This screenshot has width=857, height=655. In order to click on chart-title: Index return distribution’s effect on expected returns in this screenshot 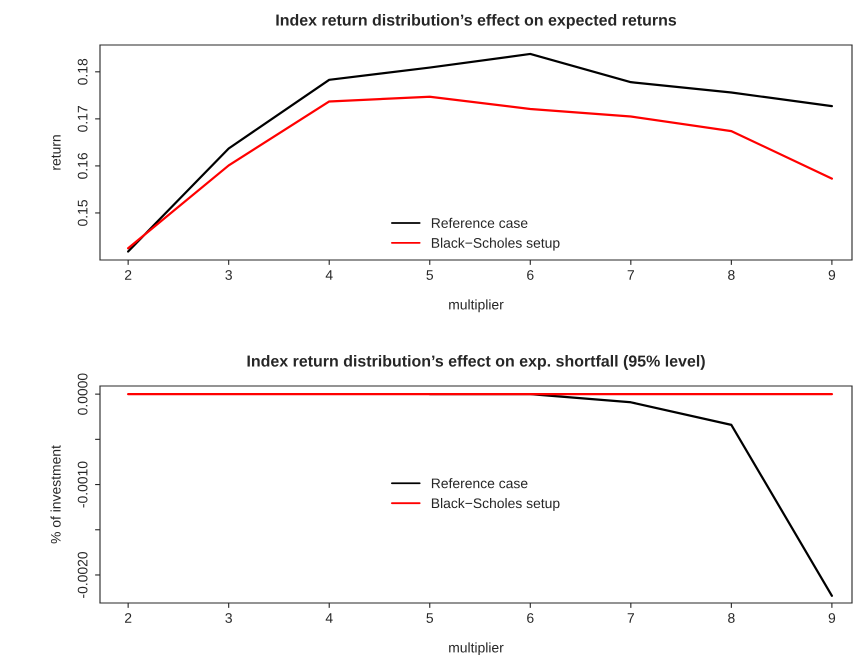, I will do `click(476, 21)`.